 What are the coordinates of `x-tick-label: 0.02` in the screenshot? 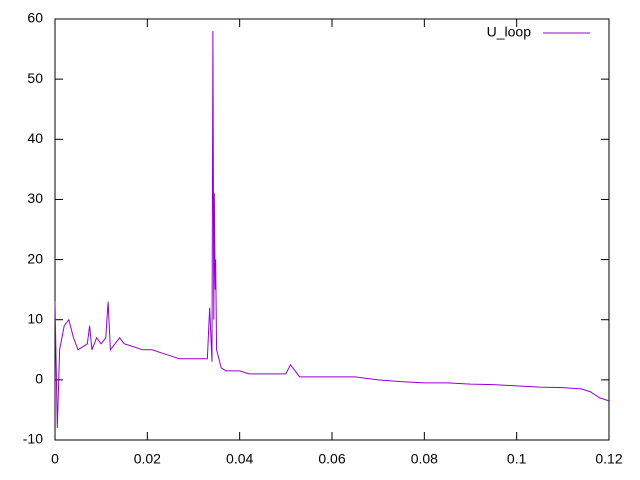 It's located at (147, 459).